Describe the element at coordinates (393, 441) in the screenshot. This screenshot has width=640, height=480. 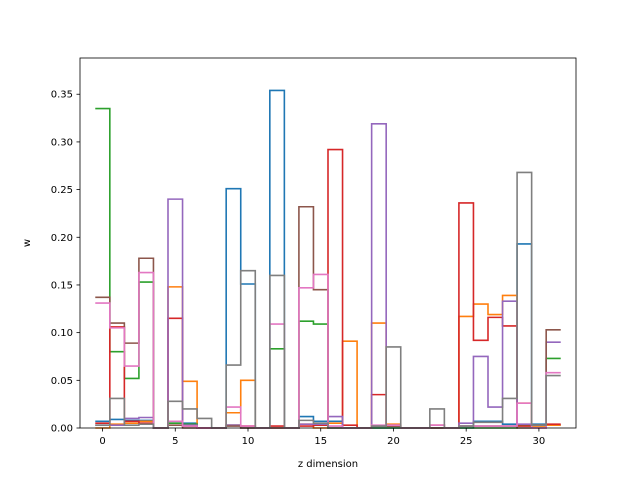
I see `x-tick-label: 20` at that location.